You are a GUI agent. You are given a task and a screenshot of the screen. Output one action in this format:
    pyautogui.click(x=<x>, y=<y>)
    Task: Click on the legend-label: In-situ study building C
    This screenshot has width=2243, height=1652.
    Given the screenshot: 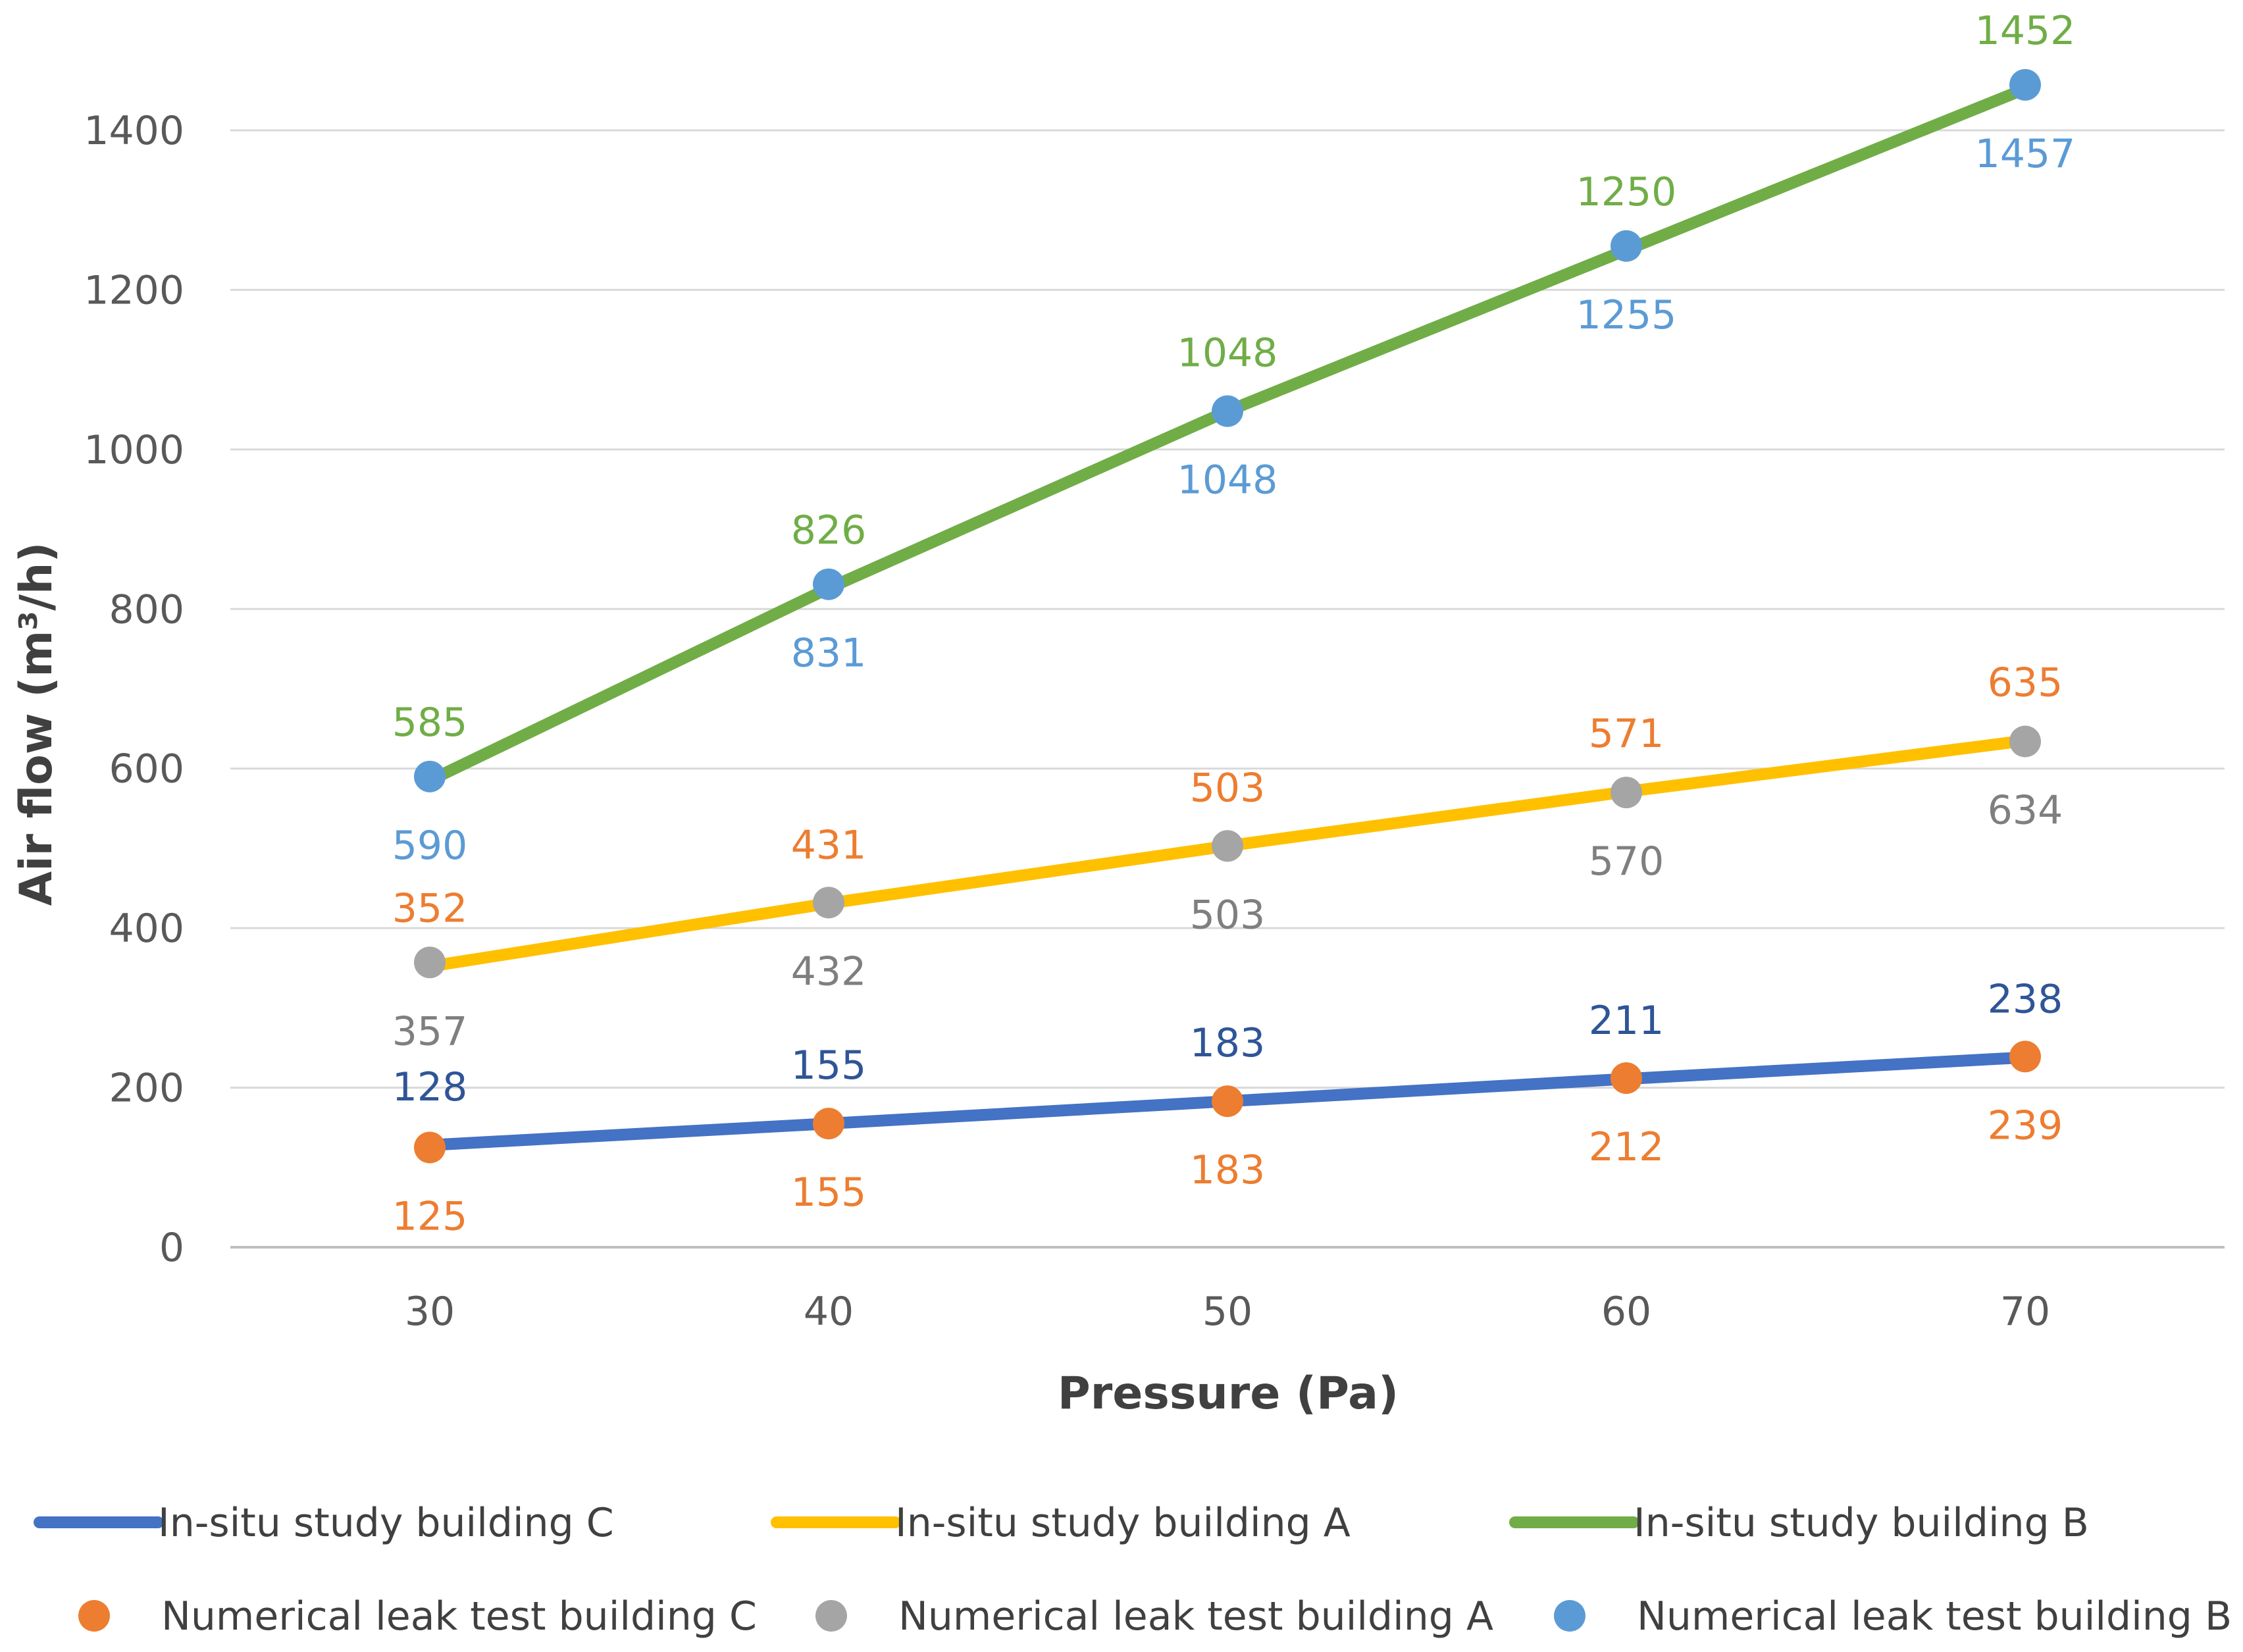 What is the action you would take?
    pyautogui.click(x=386, y=1523)
    